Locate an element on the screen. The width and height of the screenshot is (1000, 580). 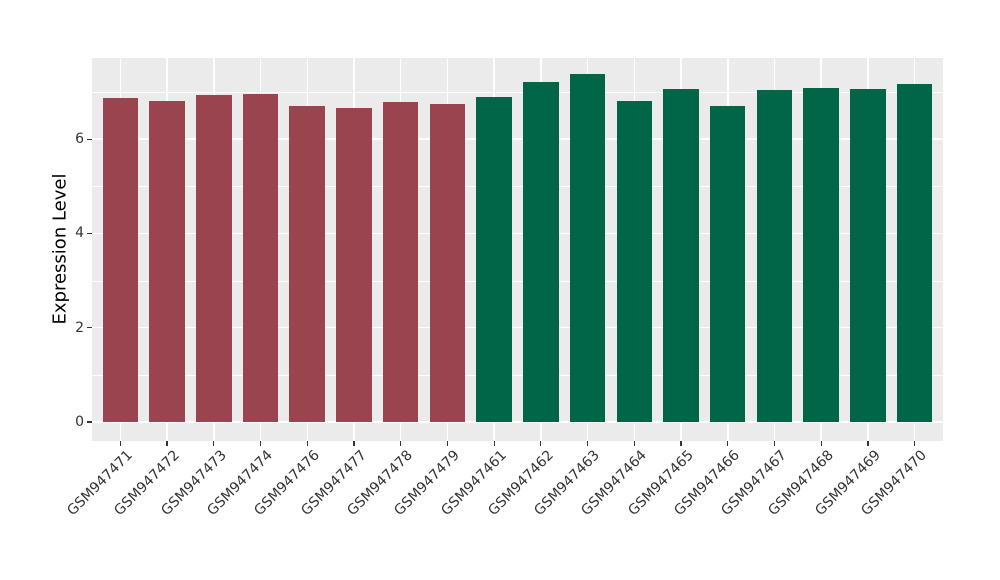
y-tick-label: 2 is located at coordinates (79, 327).